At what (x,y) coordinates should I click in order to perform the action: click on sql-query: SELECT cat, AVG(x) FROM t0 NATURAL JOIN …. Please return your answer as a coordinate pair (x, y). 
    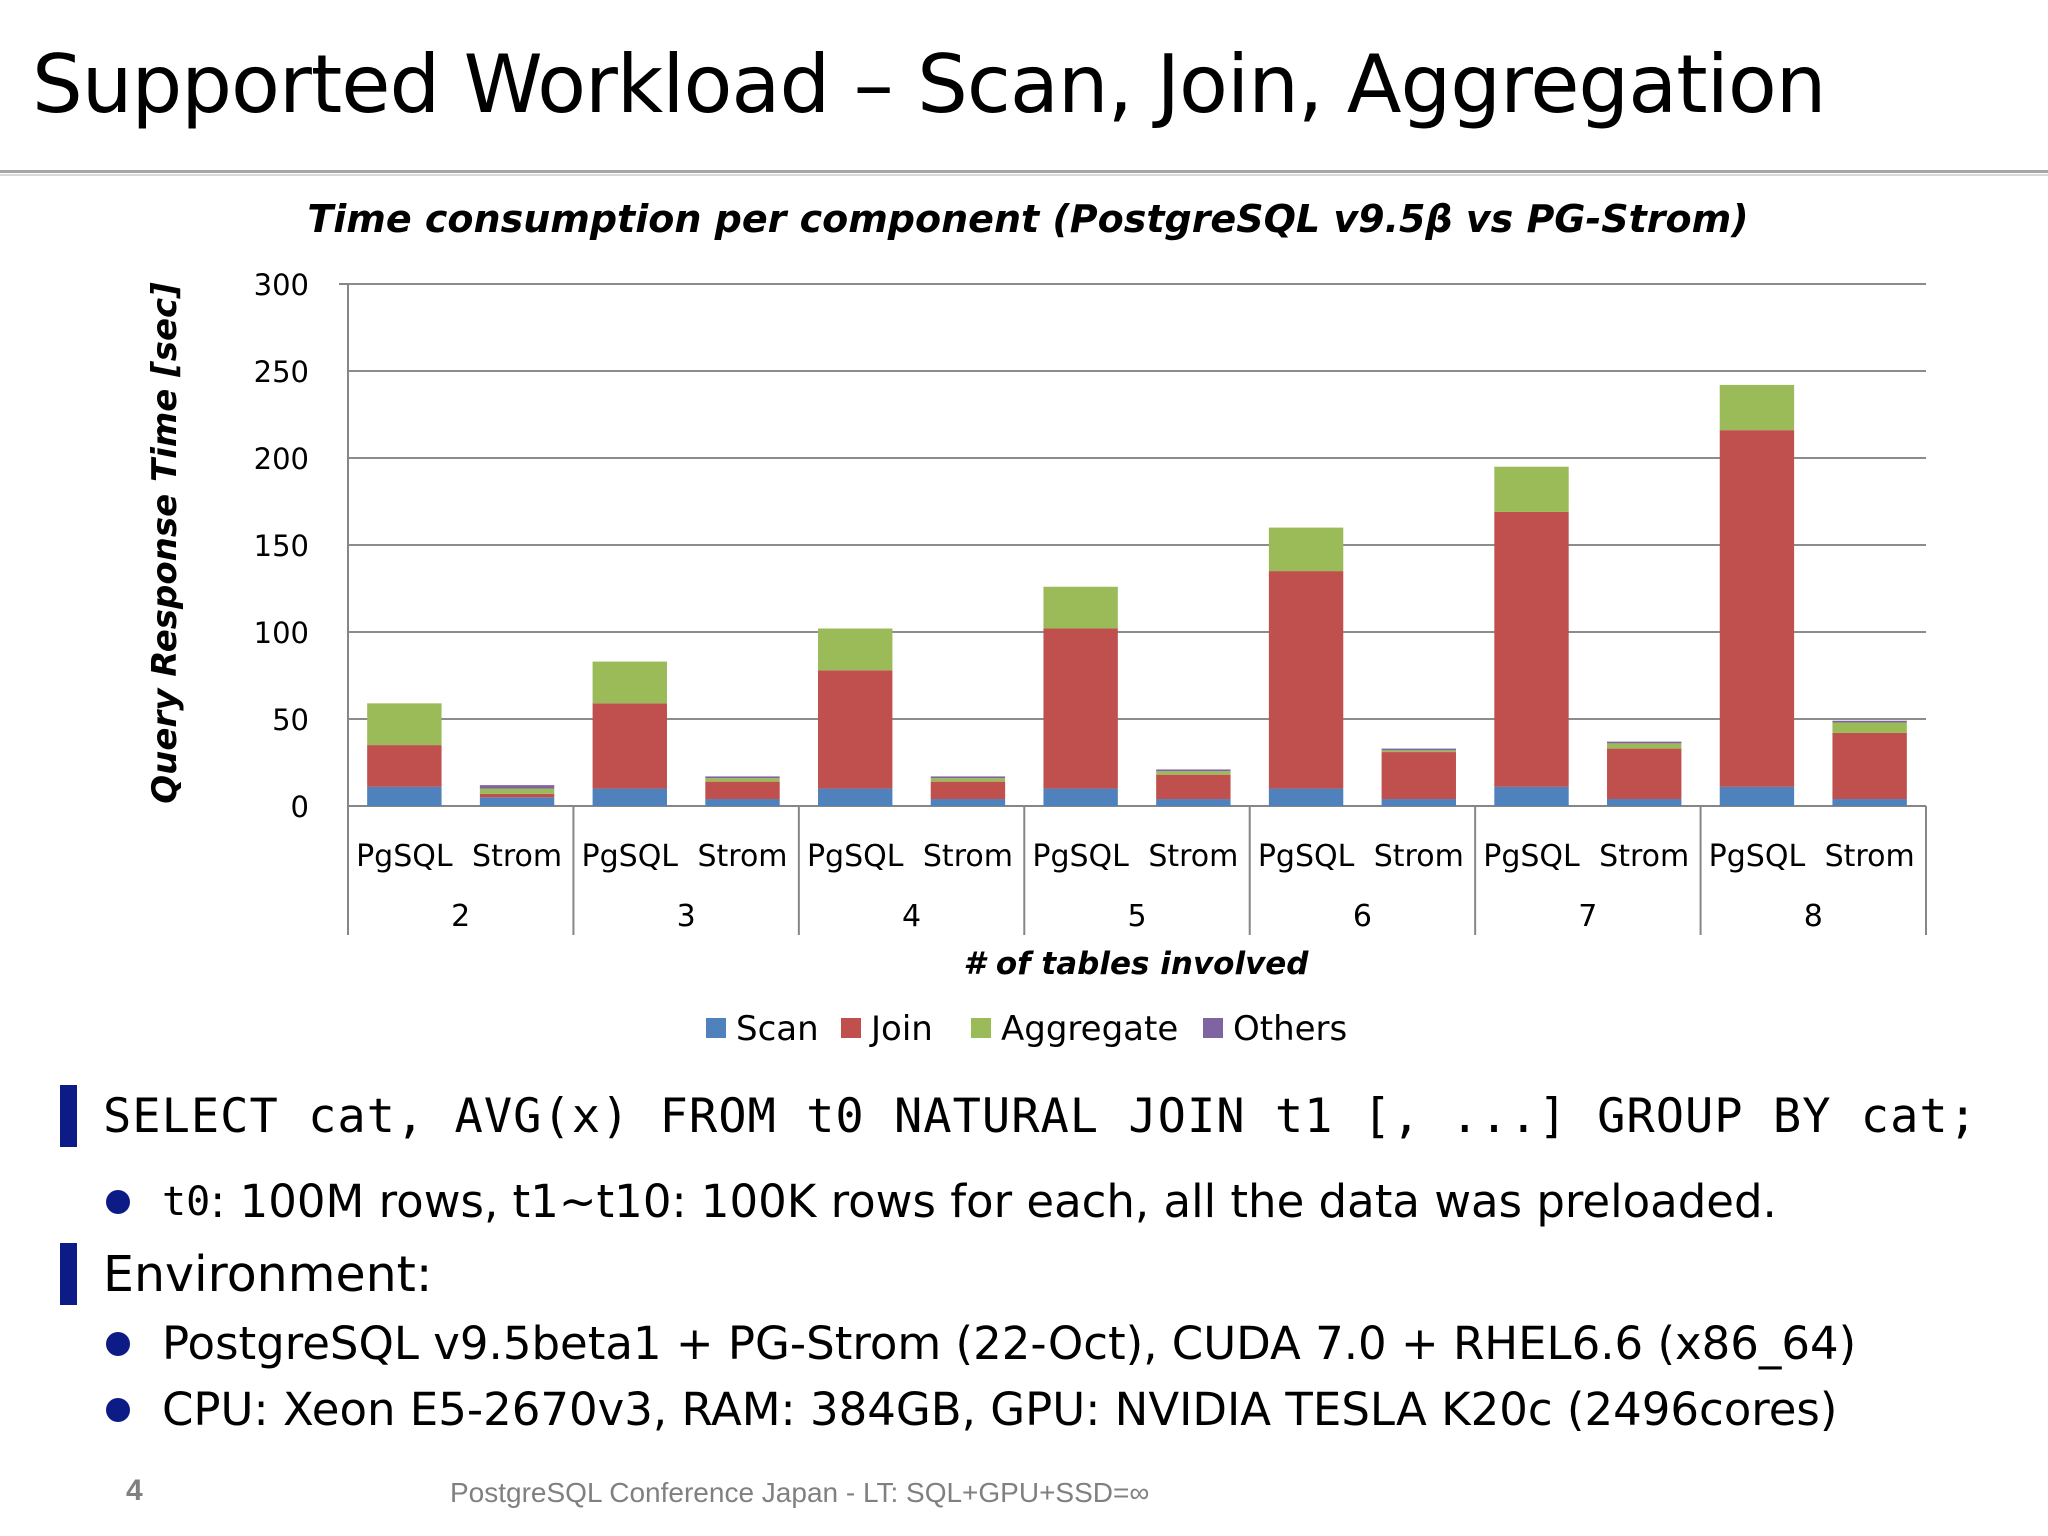
    Looking at the image, I should click on (1040, 1116).